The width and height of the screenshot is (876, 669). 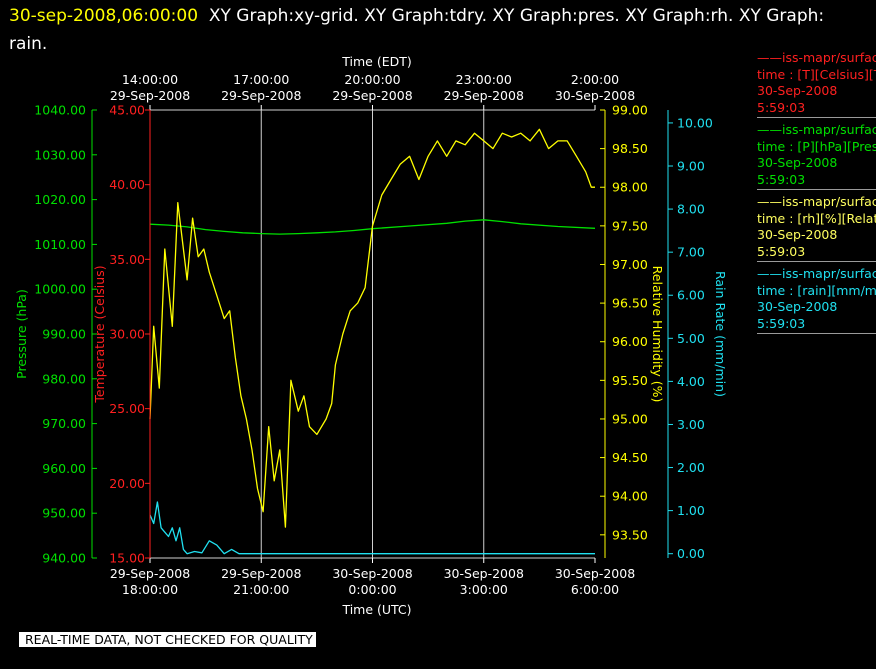 What do you see at coordinates (816, 146) in the screenshot?
I see `legend-entry-text: time : [P][hPa][Pres` at bounding box center [816, 146].